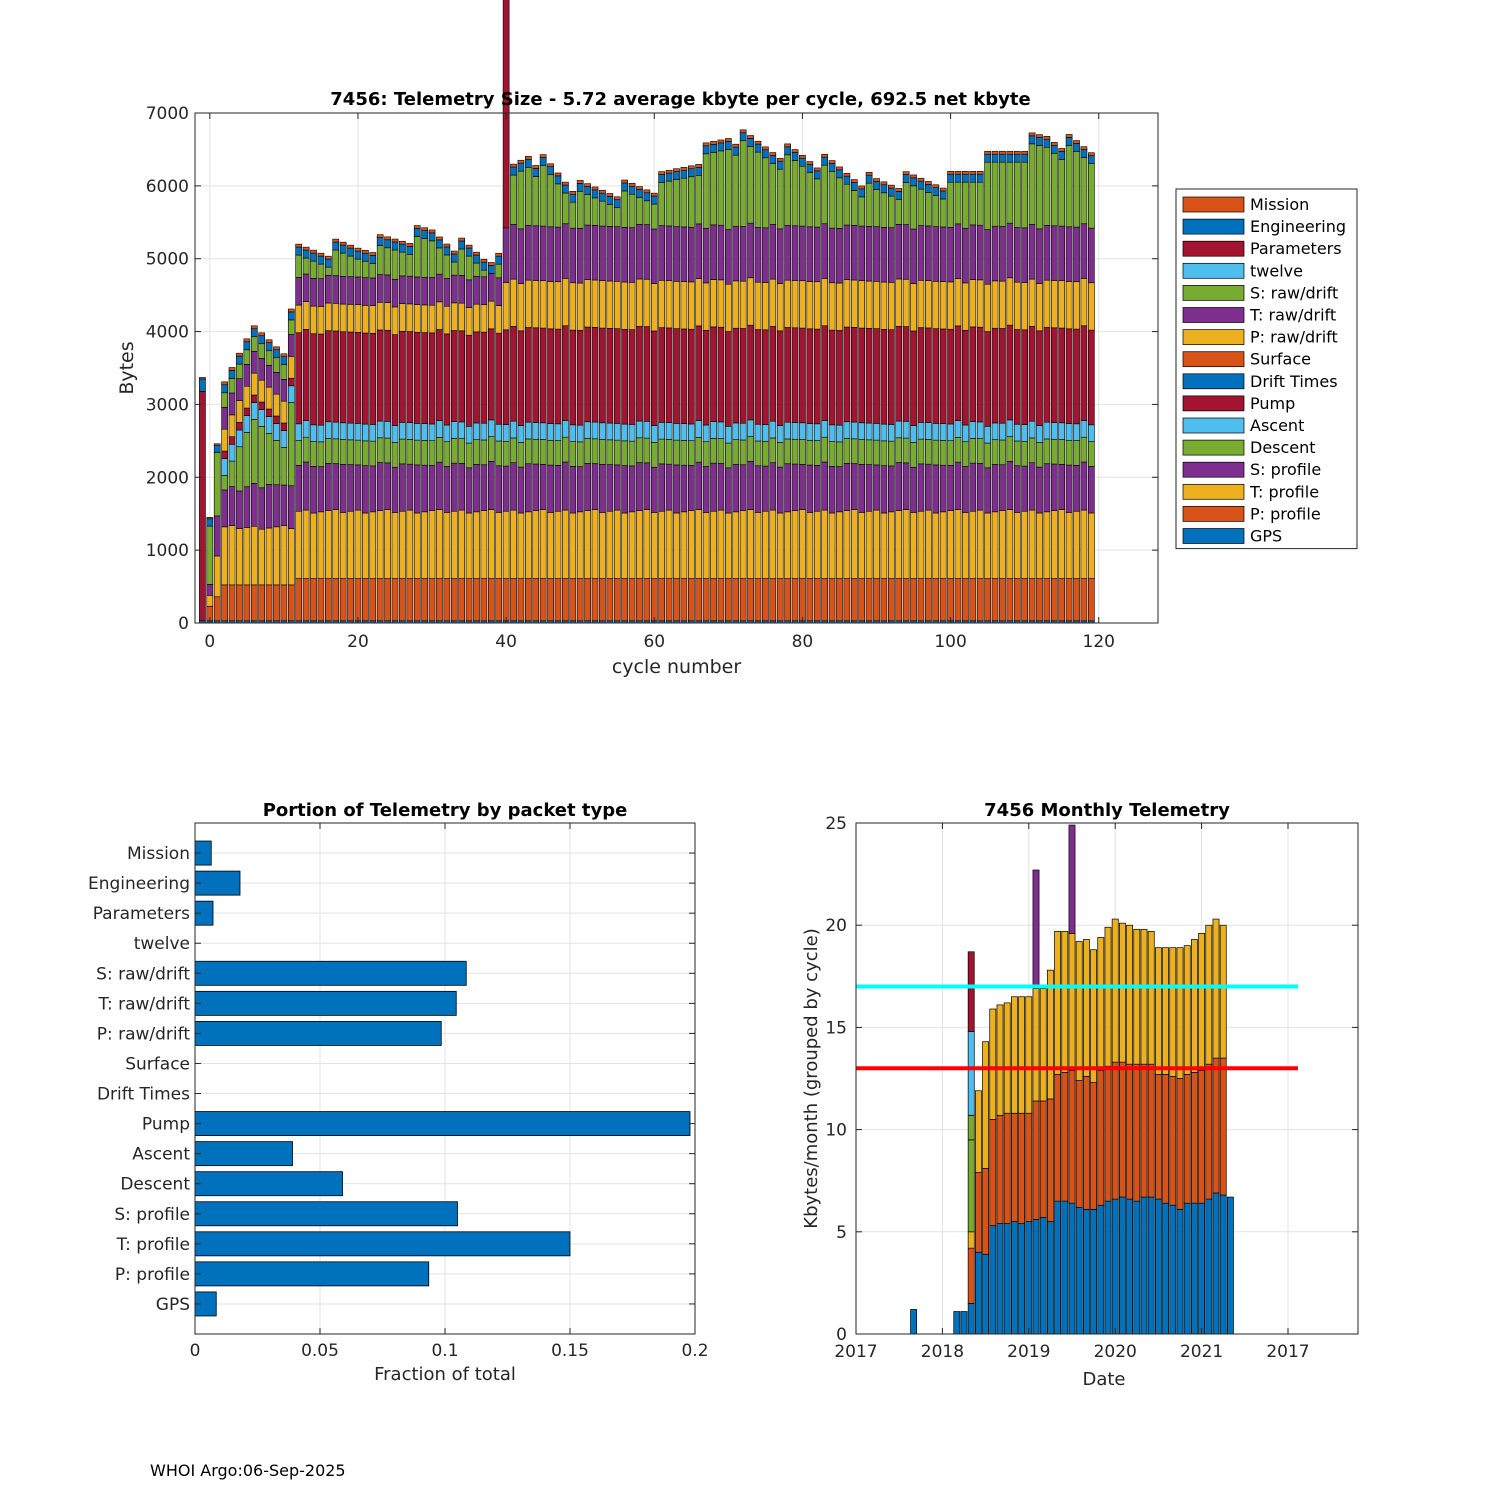 Image resolution: width=1500 pixels, height=1500 pixels. Describe the element at coordinates (162, 944) in the screenshot. I see `y-tick-label: twelve` at that location.